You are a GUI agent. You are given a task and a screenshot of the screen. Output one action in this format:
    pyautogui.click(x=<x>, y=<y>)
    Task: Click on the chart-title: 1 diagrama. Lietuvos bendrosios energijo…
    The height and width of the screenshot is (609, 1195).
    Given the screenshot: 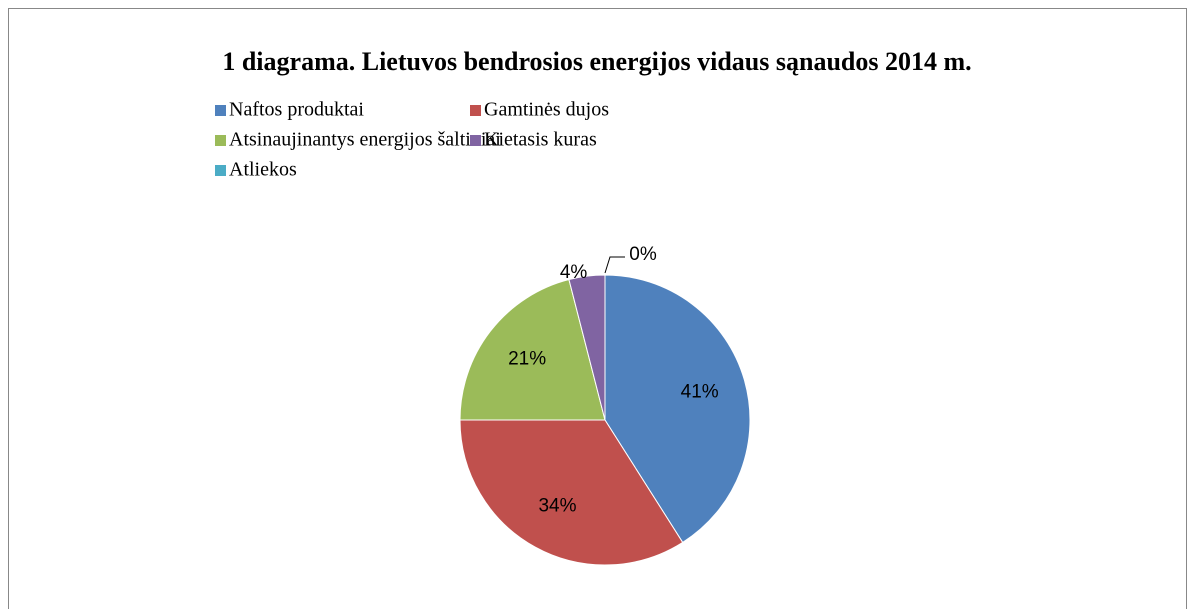 What is the action you would take?
    pyautogui.click(x=596, y=61)
    